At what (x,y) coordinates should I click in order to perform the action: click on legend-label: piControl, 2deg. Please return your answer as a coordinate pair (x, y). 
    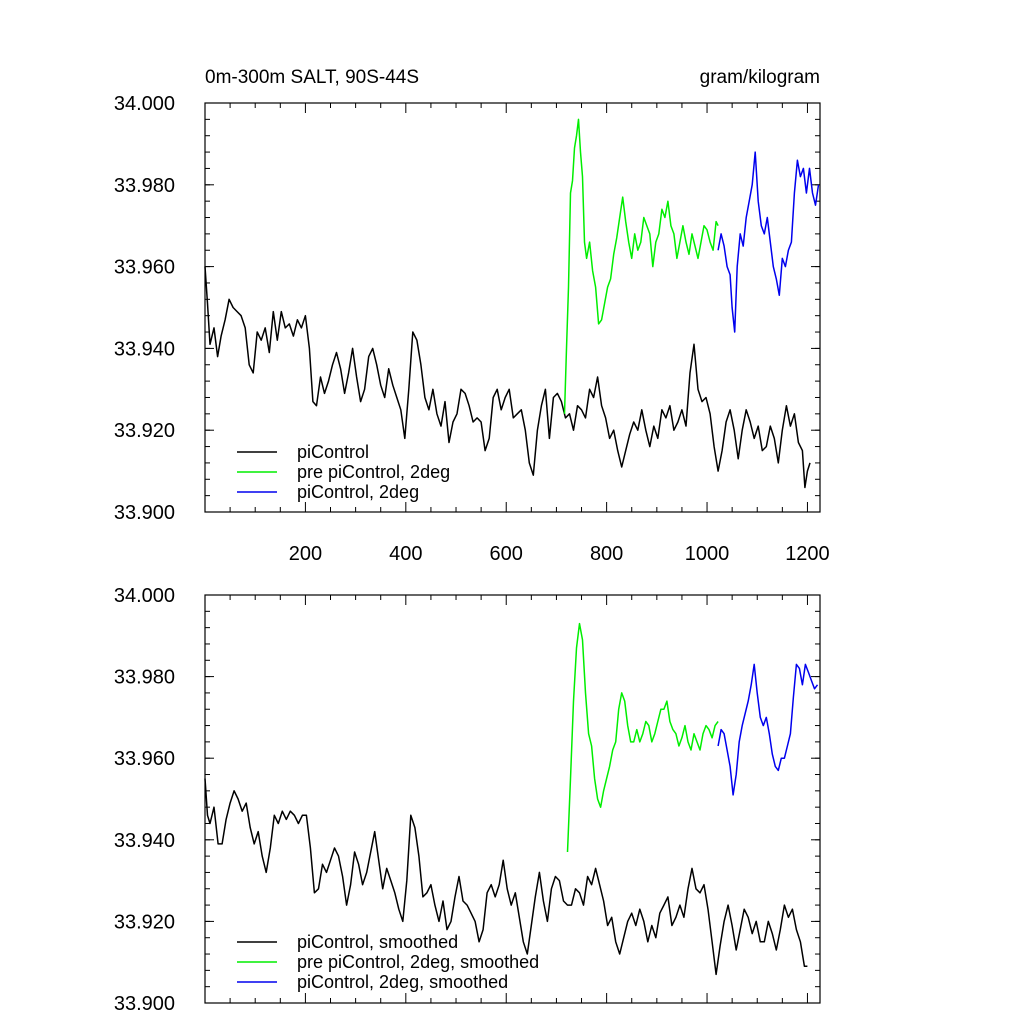
    Looking at the image, I should click on (358, 492).